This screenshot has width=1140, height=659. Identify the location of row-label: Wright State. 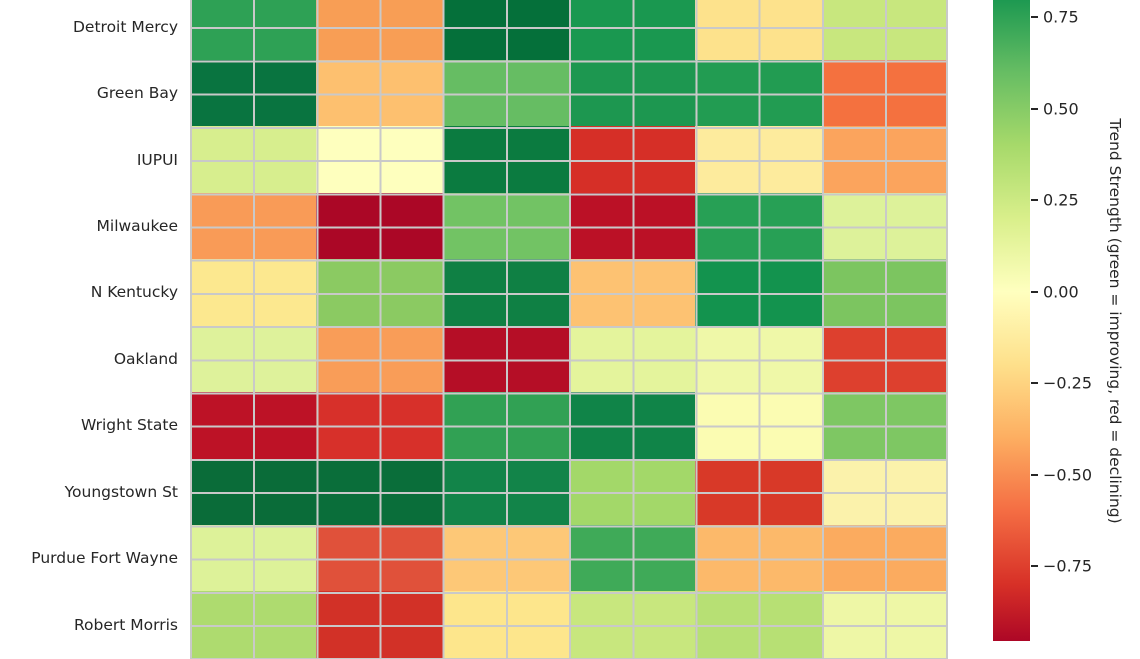
(129, 425).